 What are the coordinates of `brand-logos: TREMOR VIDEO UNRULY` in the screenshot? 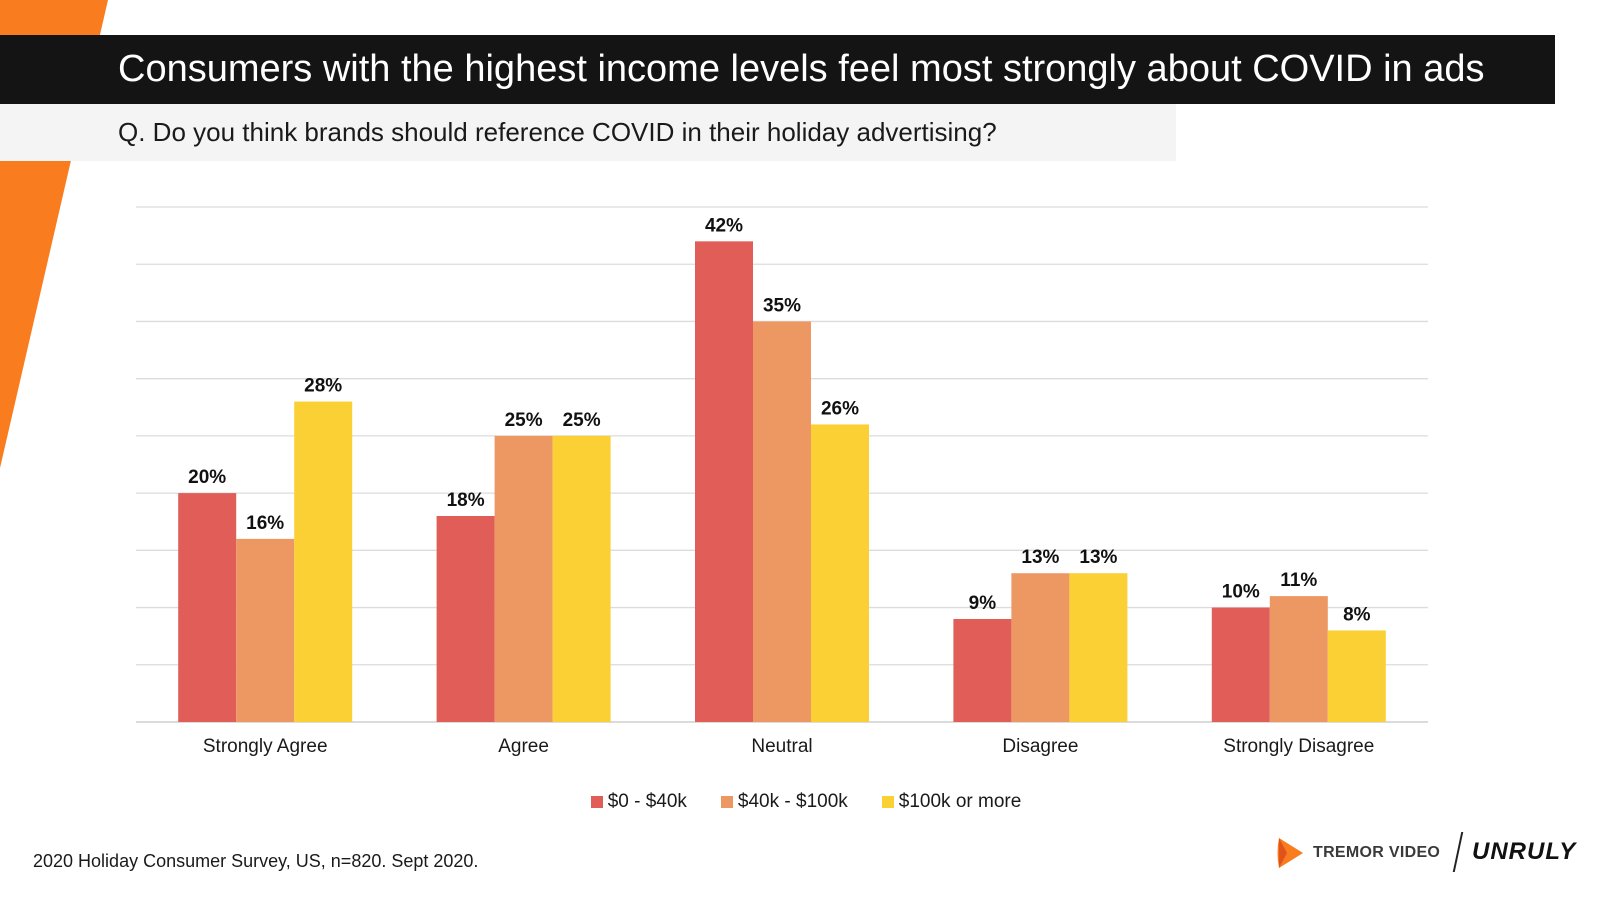 It's located at (1425, 854).